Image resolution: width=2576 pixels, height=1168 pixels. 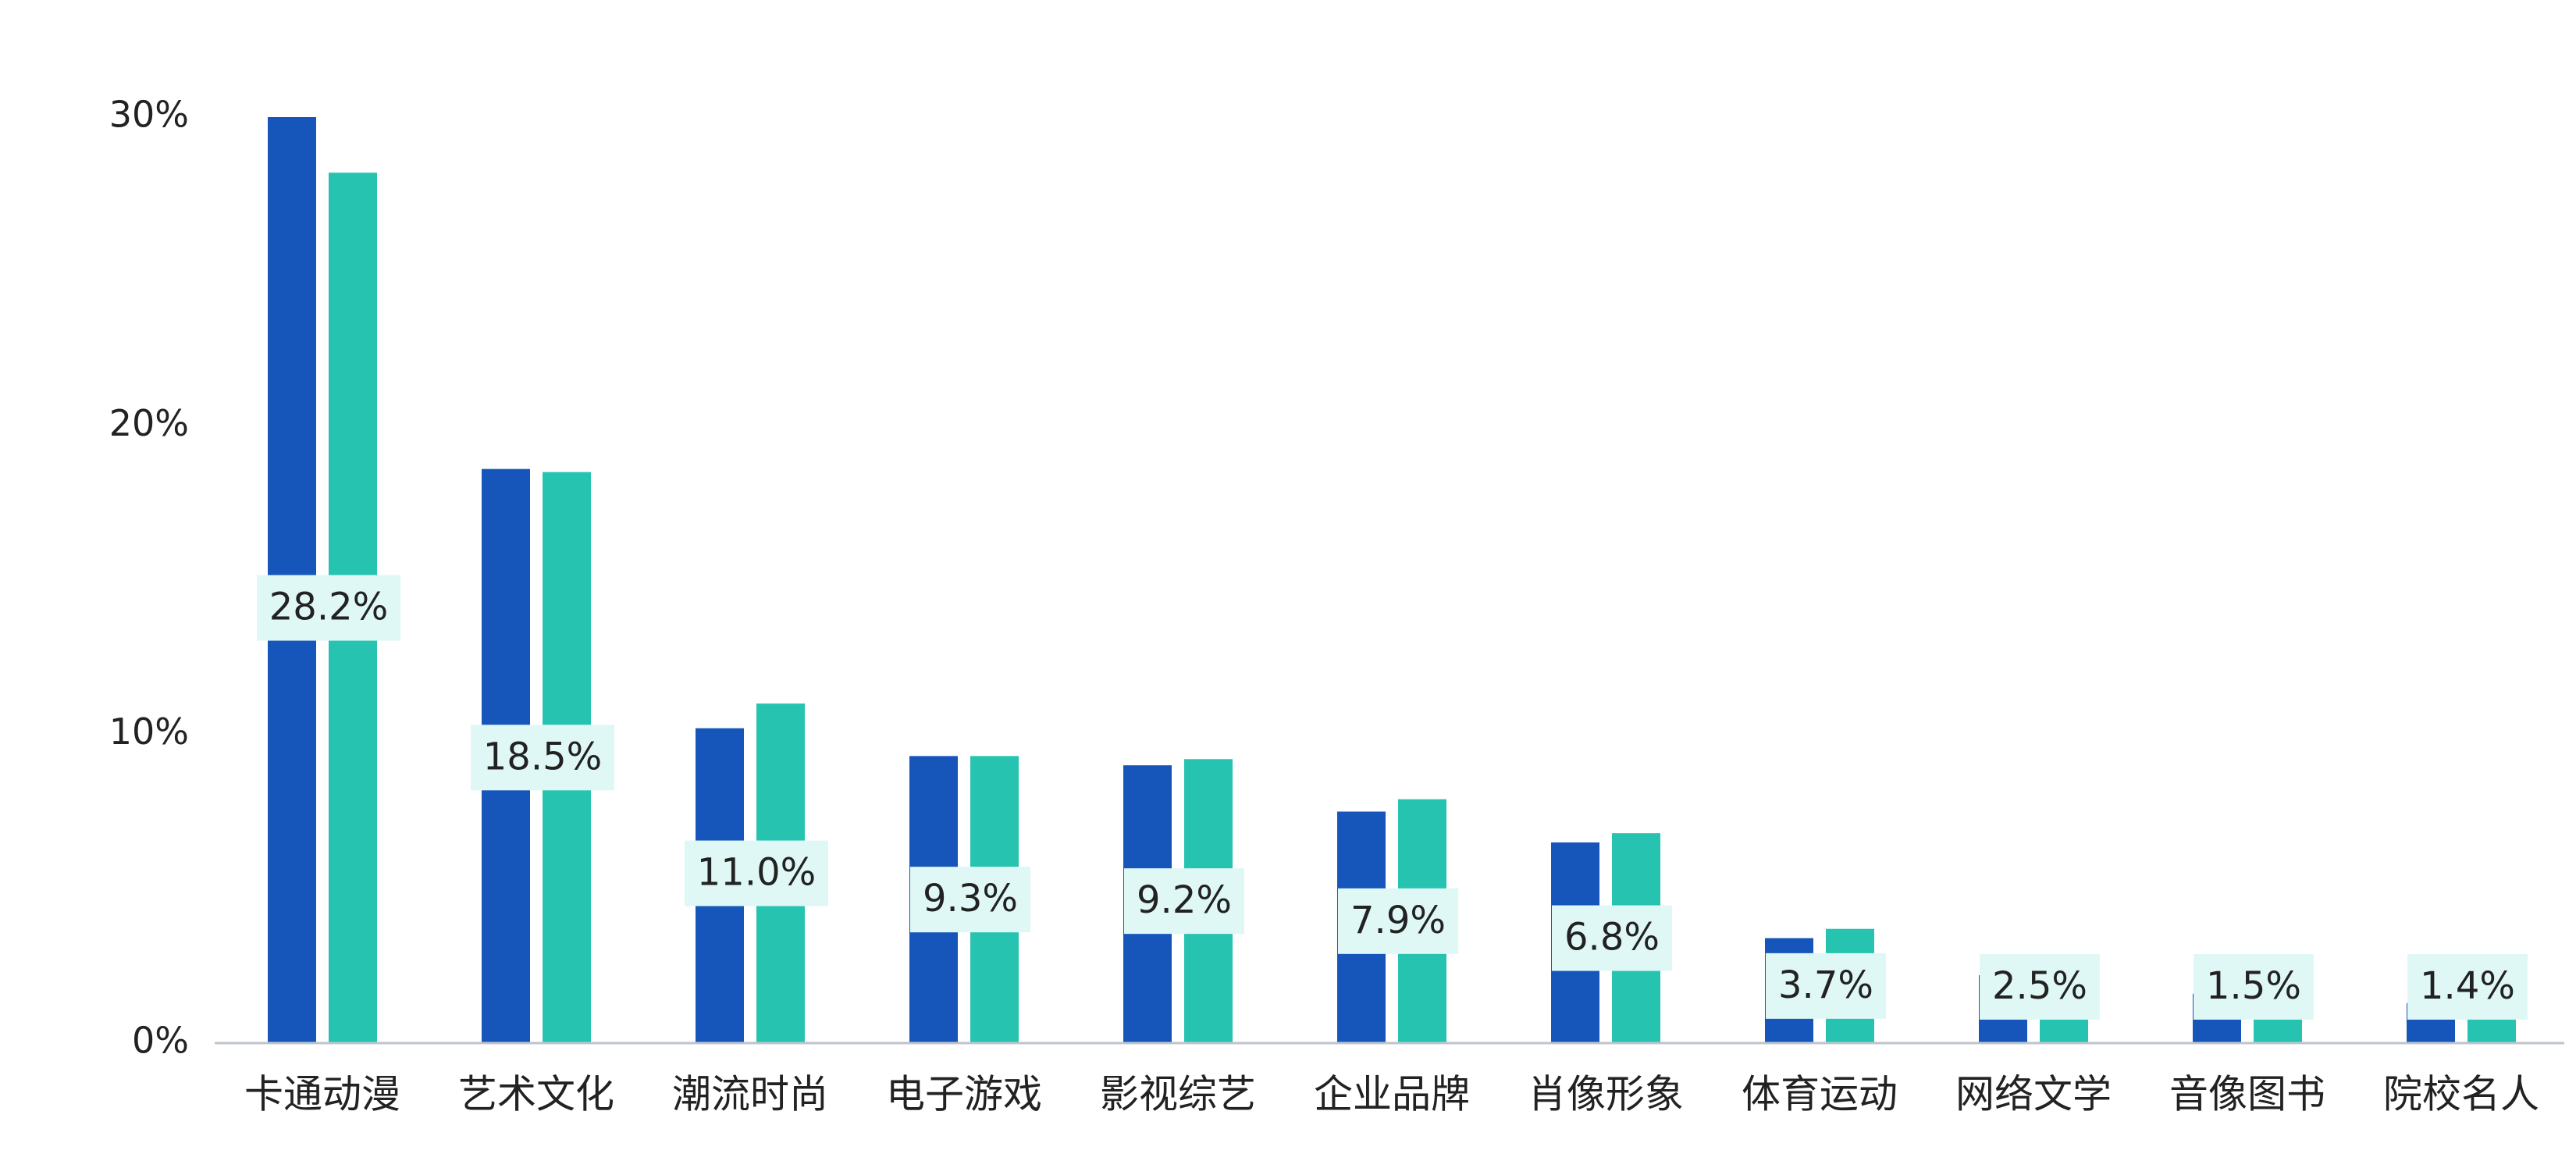 I want to click on x-tick-label: 院校名人, so click(x=2461, y=1094).